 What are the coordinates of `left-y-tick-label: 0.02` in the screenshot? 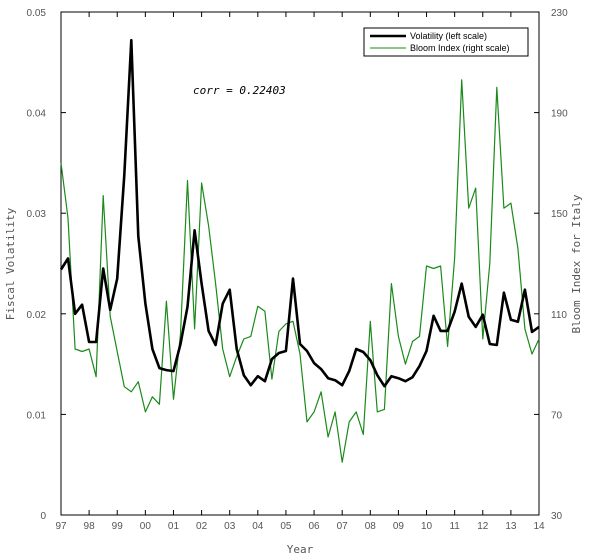 It's located at (37, 315).